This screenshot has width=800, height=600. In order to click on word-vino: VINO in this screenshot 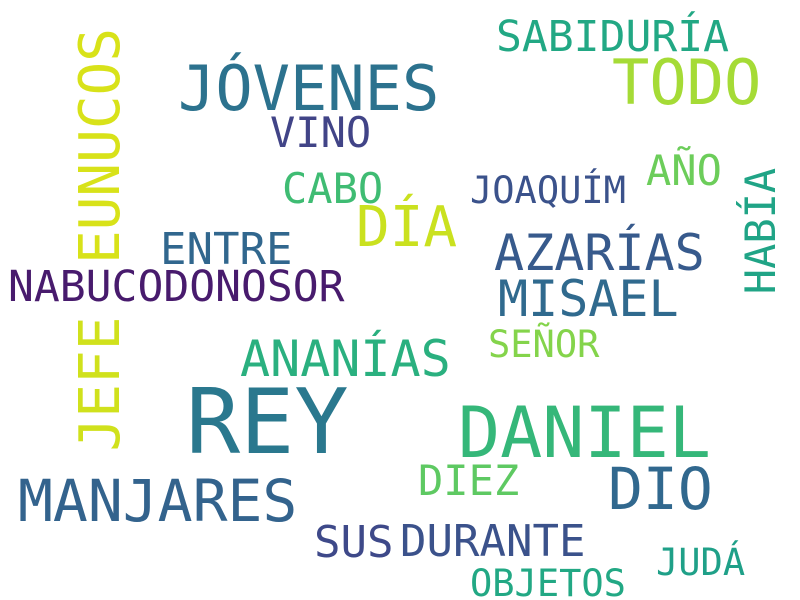, I will do `click(321, 132)`.